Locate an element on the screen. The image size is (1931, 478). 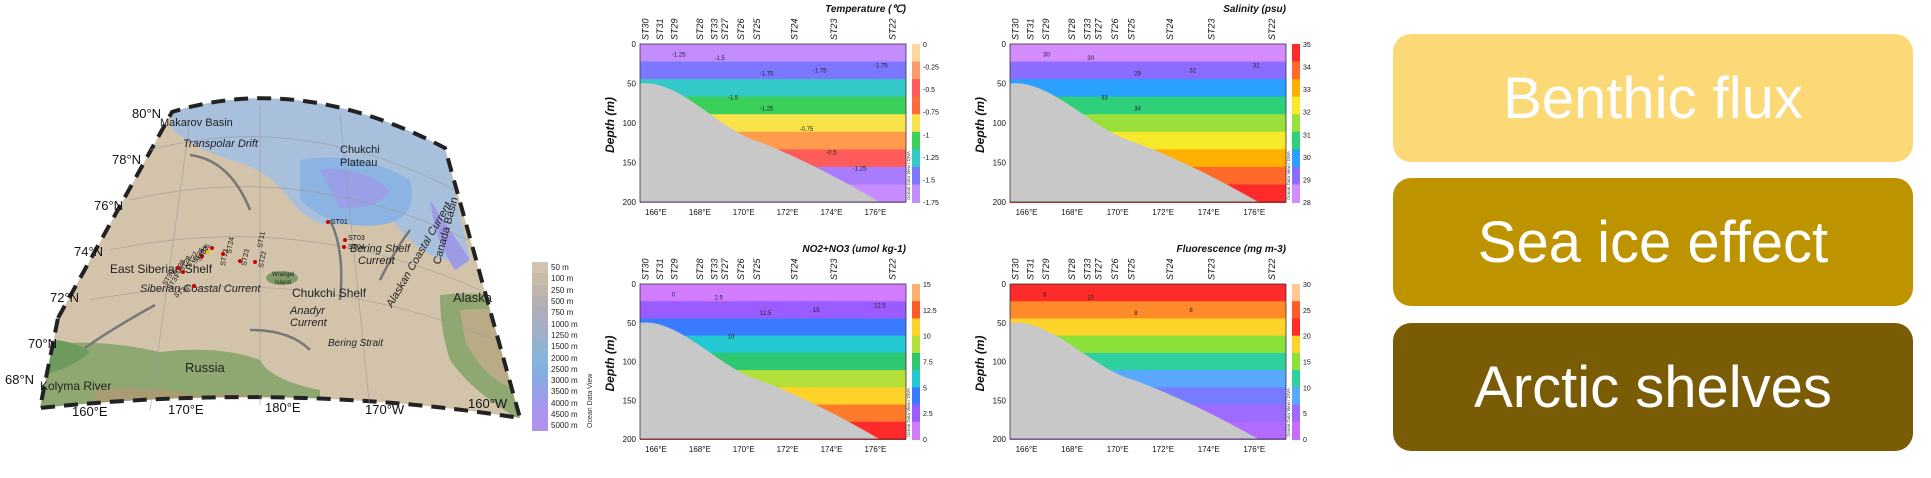
station-label: ST33 is located at coordinates (1087, 269).